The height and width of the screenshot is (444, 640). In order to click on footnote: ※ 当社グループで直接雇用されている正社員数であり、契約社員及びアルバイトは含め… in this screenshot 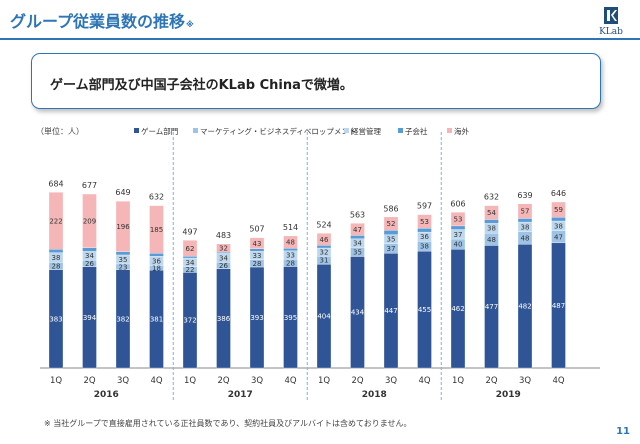, I will do `click(228, 423)`.